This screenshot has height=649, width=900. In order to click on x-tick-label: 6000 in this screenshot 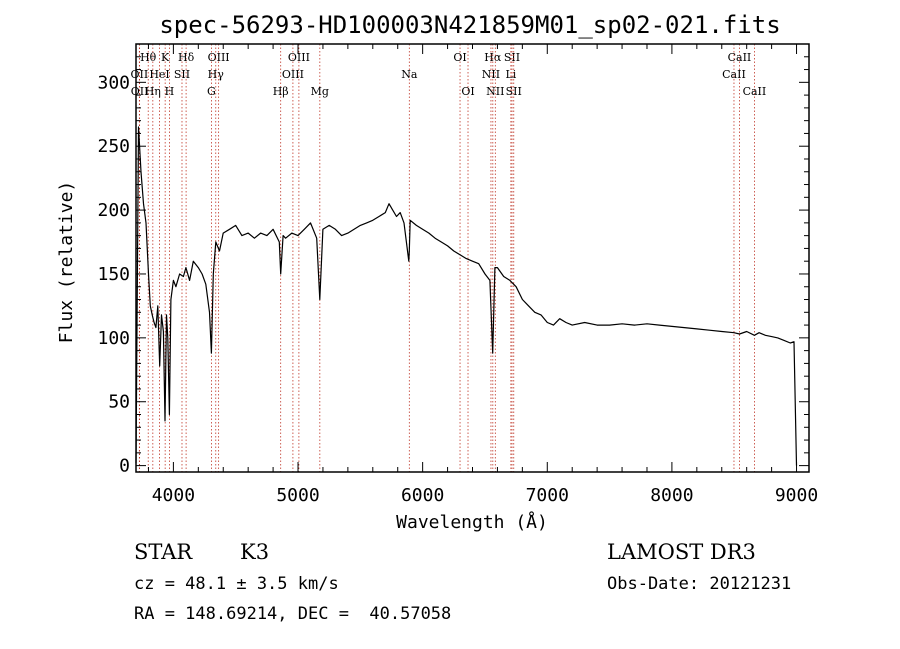, I will do `click(422, 495)`.